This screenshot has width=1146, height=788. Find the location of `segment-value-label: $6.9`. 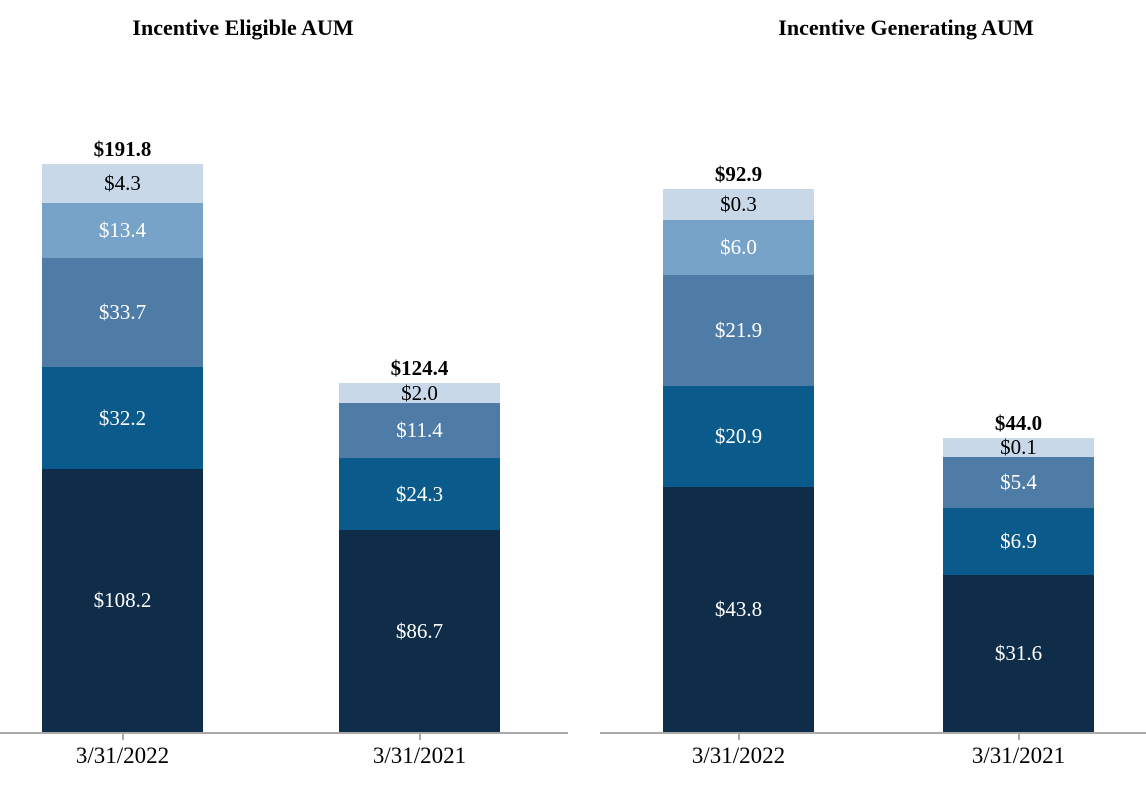

segment-value-label: $6.9 is located at coordinates (1018, 541).